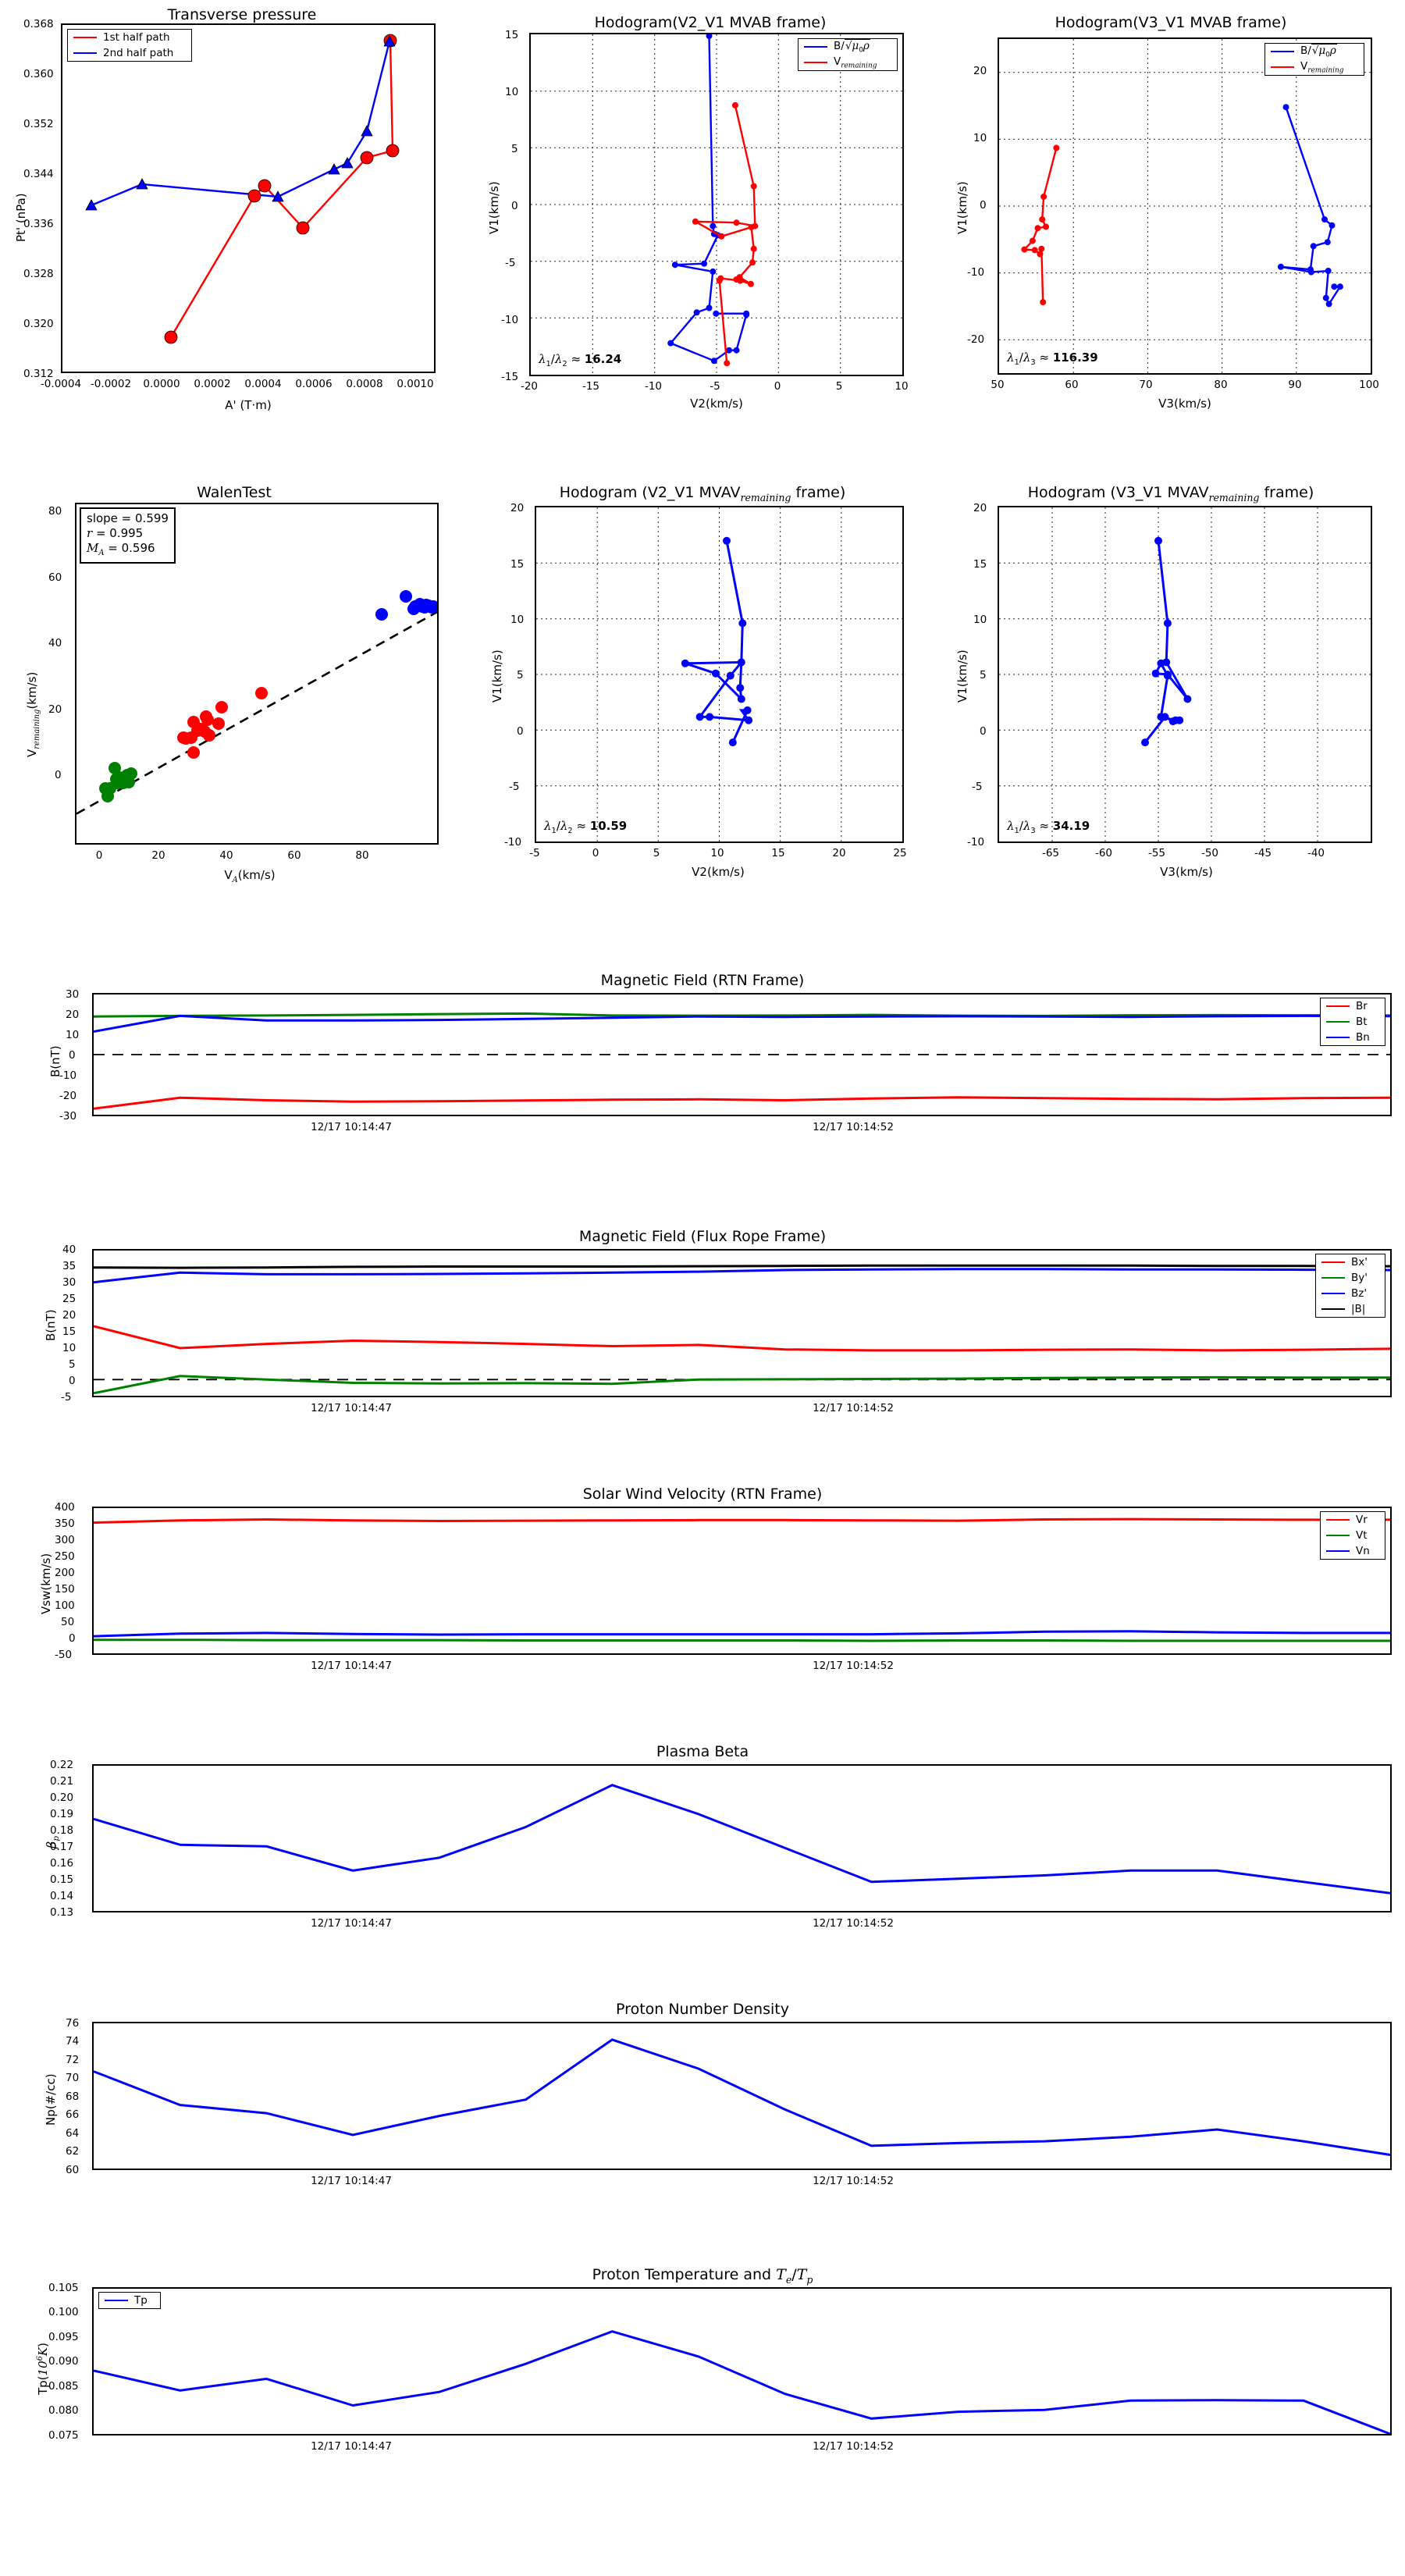  What do you see at coordinates (716, 404) in the screenshot?
I see `x-axis-label: V2(km/s)` at bounding box center [716, 404].